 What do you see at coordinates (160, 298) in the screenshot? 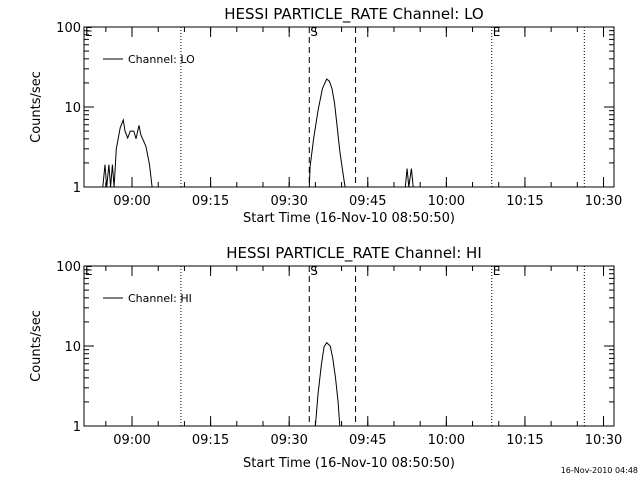
I see `legend-label: Channel: HI` at bounding box center [160, 298].